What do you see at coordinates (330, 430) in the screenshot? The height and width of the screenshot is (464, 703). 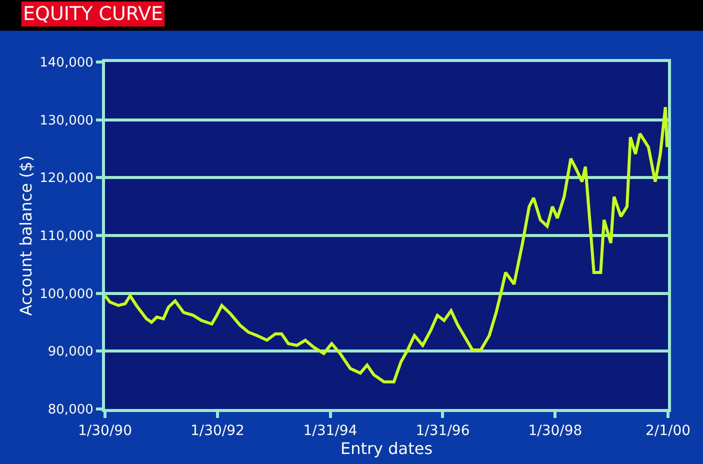 I see `x-tick-label: 1/31/94` at bounding box center [330, 430].